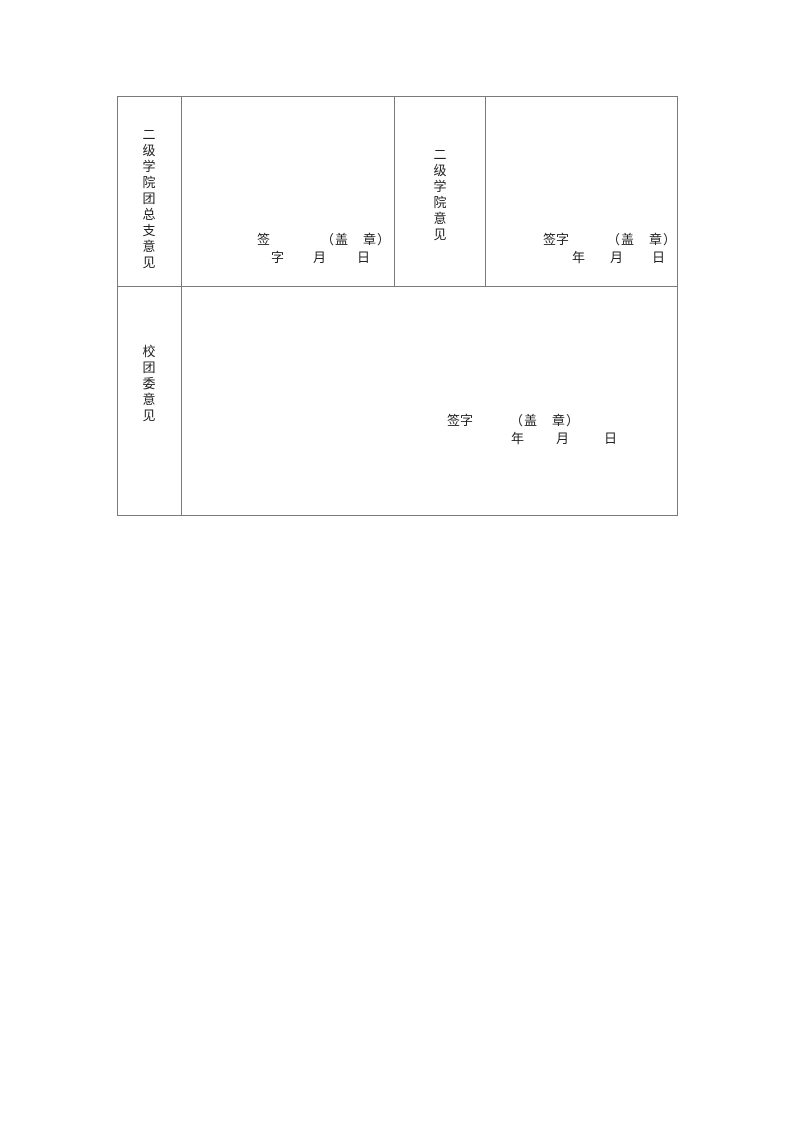 The image size is (793, 1122). Describe the element at coordinates (397, 515) in the screenshot. I see `table-border-bottom` at that location.